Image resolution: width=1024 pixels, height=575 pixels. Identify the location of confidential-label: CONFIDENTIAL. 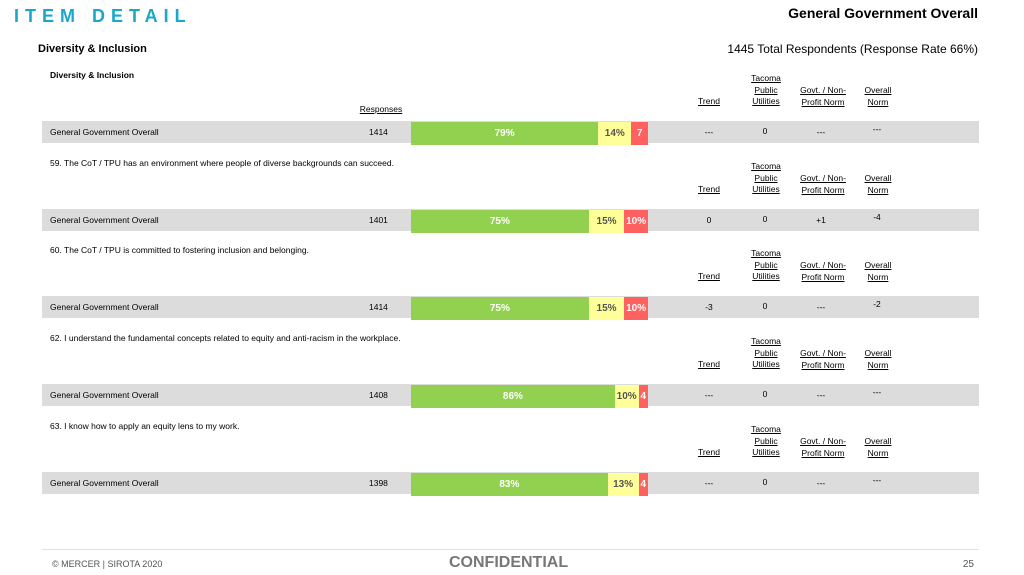
(509, 562).